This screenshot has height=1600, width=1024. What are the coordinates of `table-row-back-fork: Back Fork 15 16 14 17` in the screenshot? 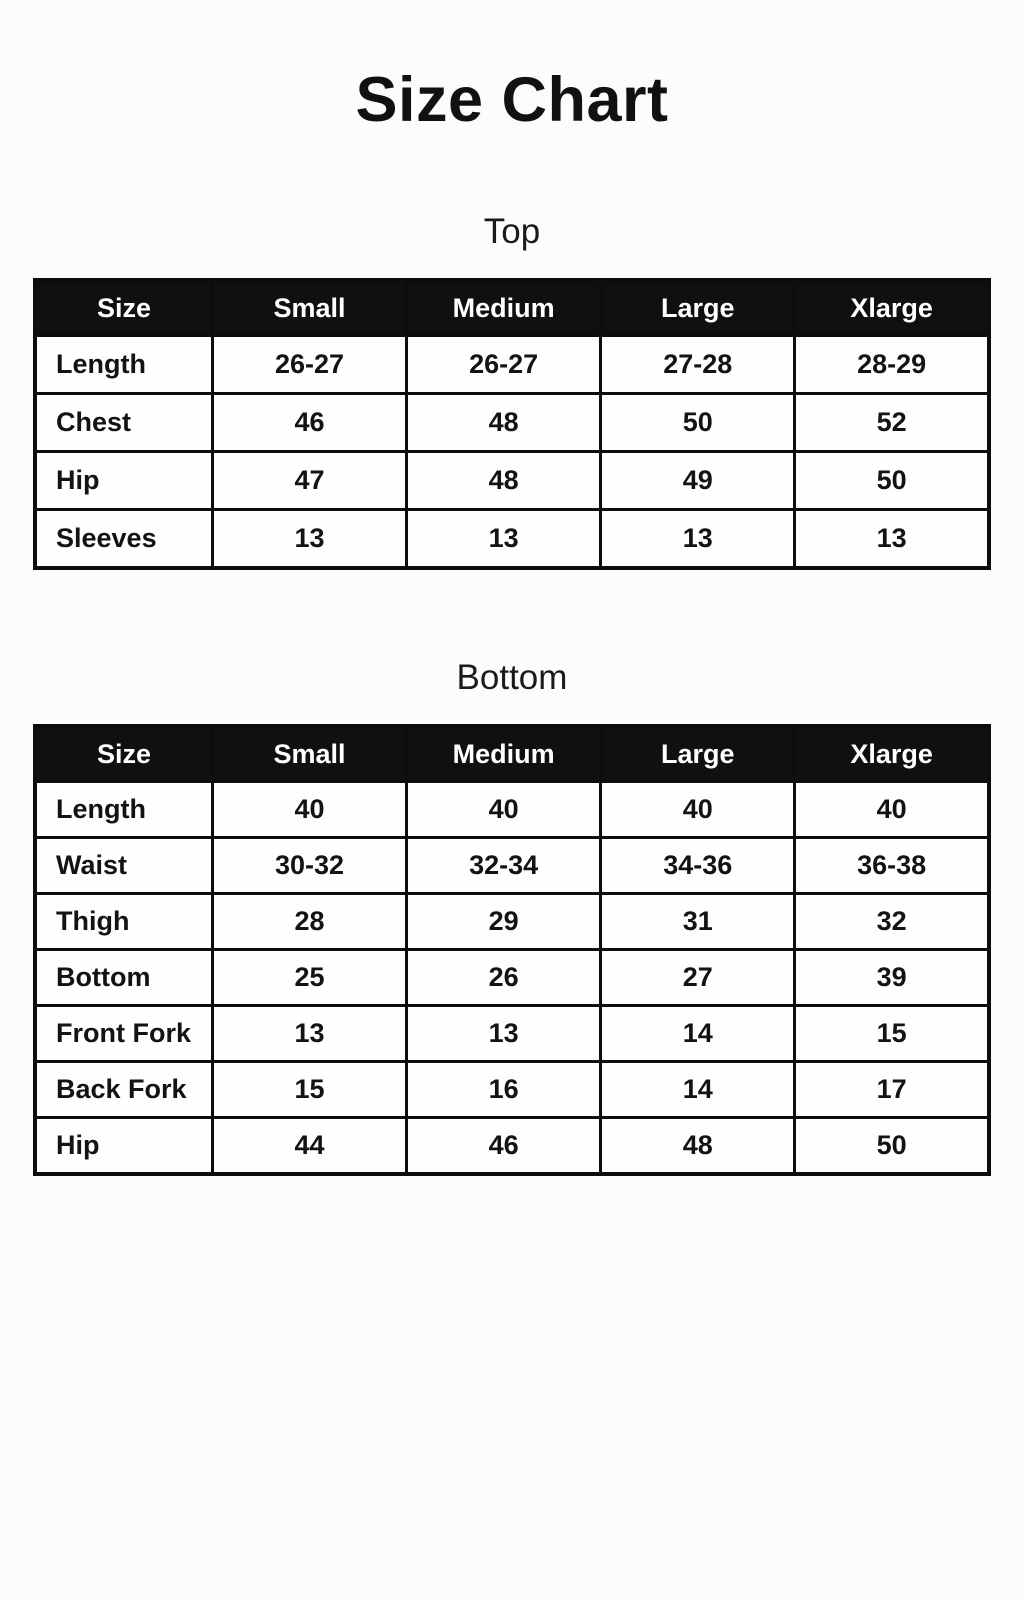 It's located at (512, 1089).